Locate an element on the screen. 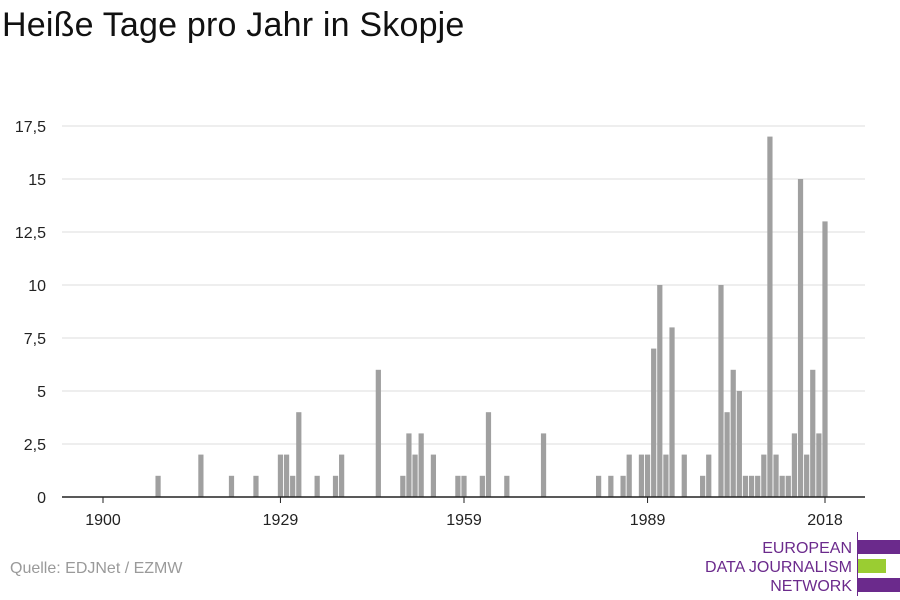 This screenshot has height=600, width=900. bar-1925 is located at coordinates (256, 486).